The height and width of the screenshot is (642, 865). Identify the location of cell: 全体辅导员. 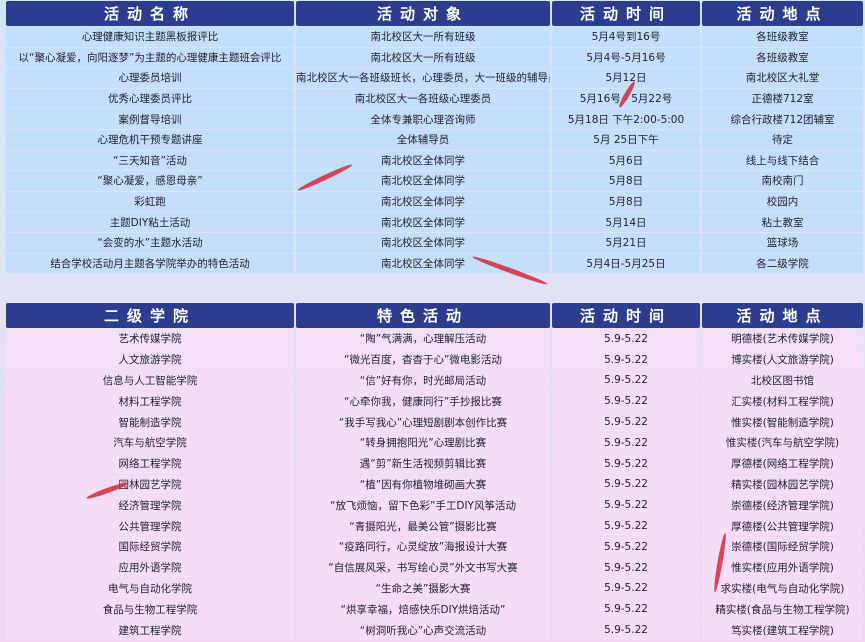
(423, 139).